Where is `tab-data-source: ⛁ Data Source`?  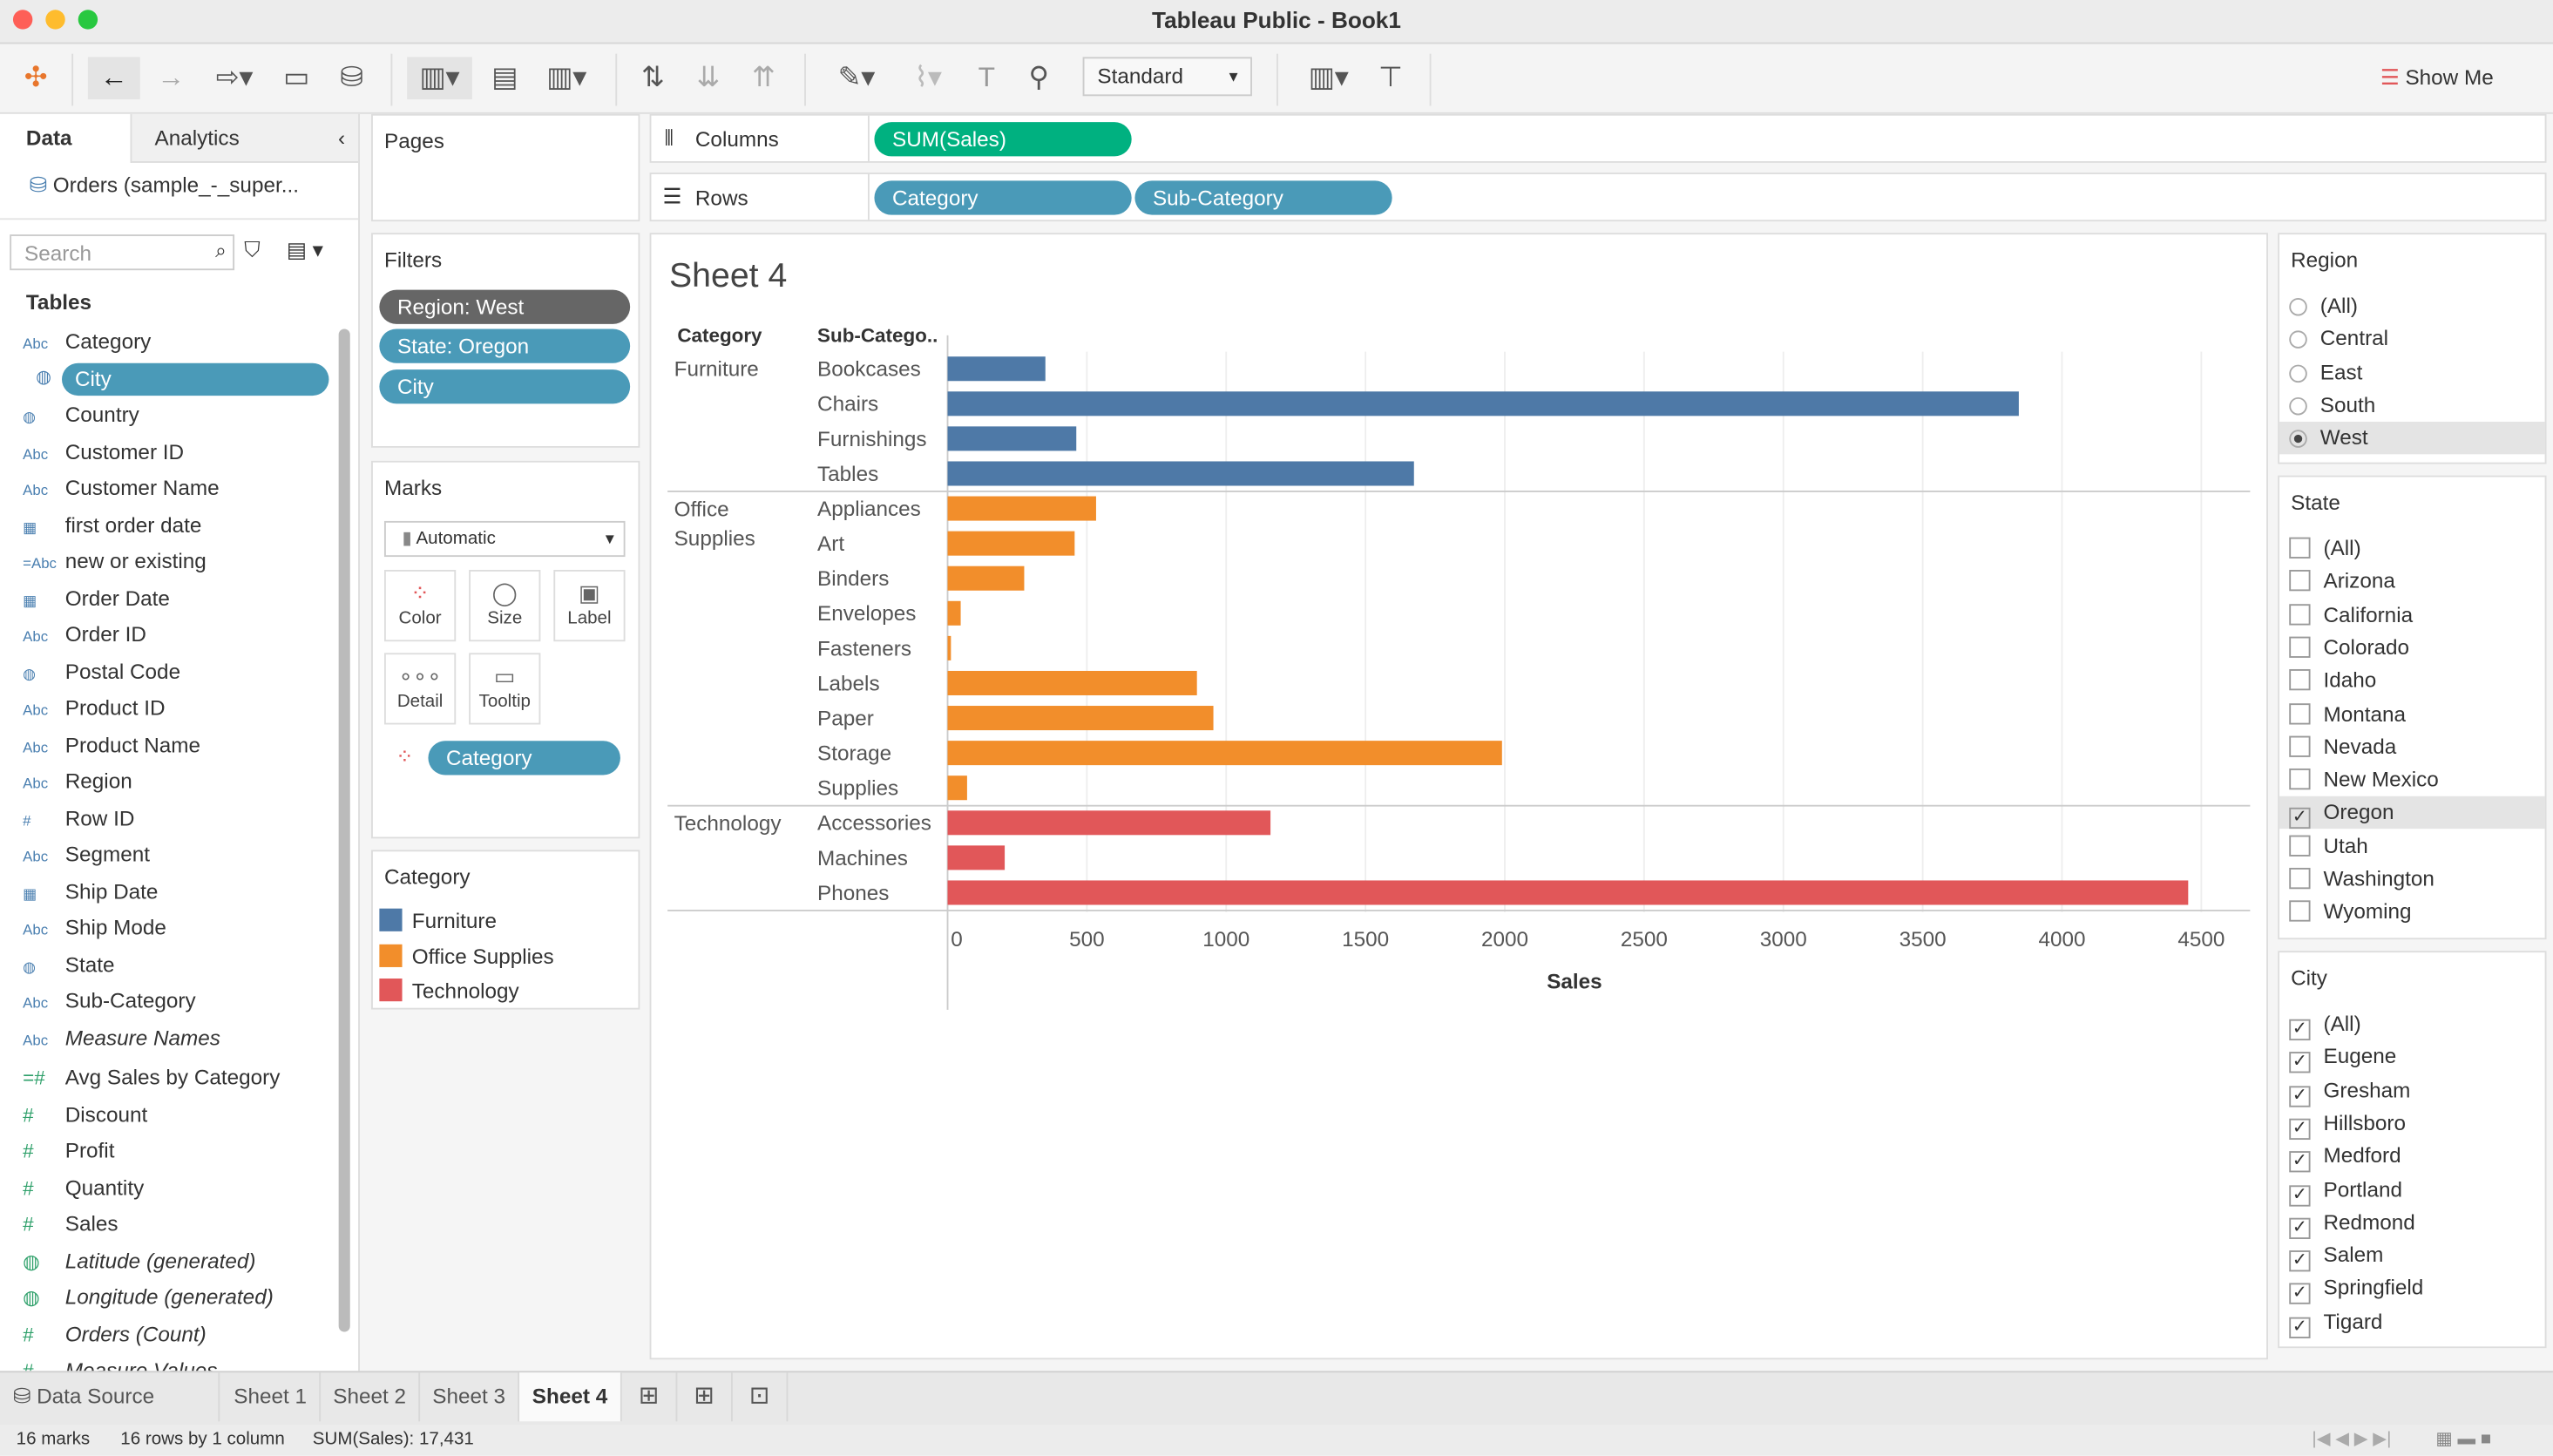 tab-data-source: ⛁ Data Source is located at coordinates (110, 1397).